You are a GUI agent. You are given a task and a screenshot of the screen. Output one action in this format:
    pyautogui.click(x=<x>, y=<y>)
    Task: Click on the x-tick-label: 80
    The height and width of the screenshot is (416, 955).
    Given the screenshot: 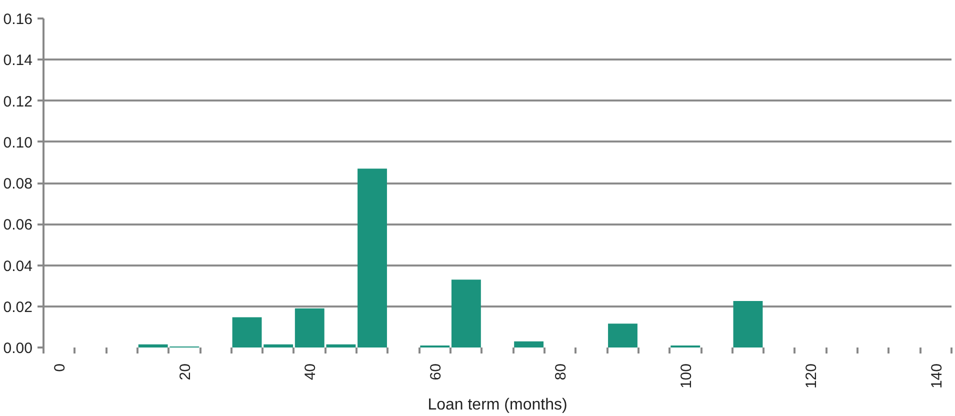 What is the action you would take?
    pyautogui.click(x=561, y=371)
    